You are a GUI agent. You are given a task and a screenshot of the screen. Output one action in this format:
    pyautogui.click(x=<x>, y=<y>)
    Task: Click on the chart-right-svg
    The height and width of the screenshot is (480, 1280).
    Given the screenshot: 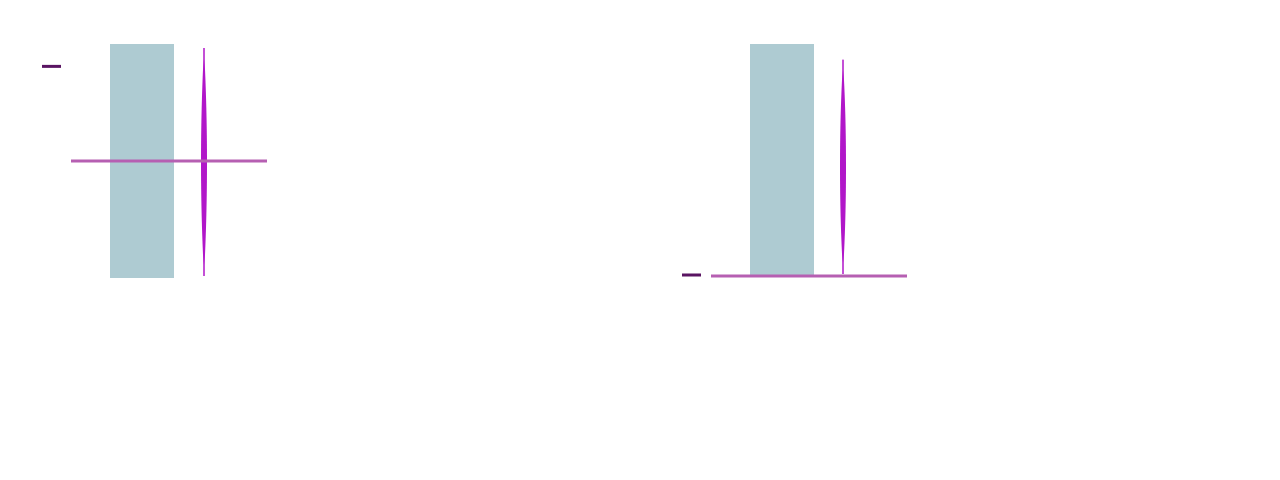 What is the action you would take?
    pyautogui.click(x=794, y=161)
    